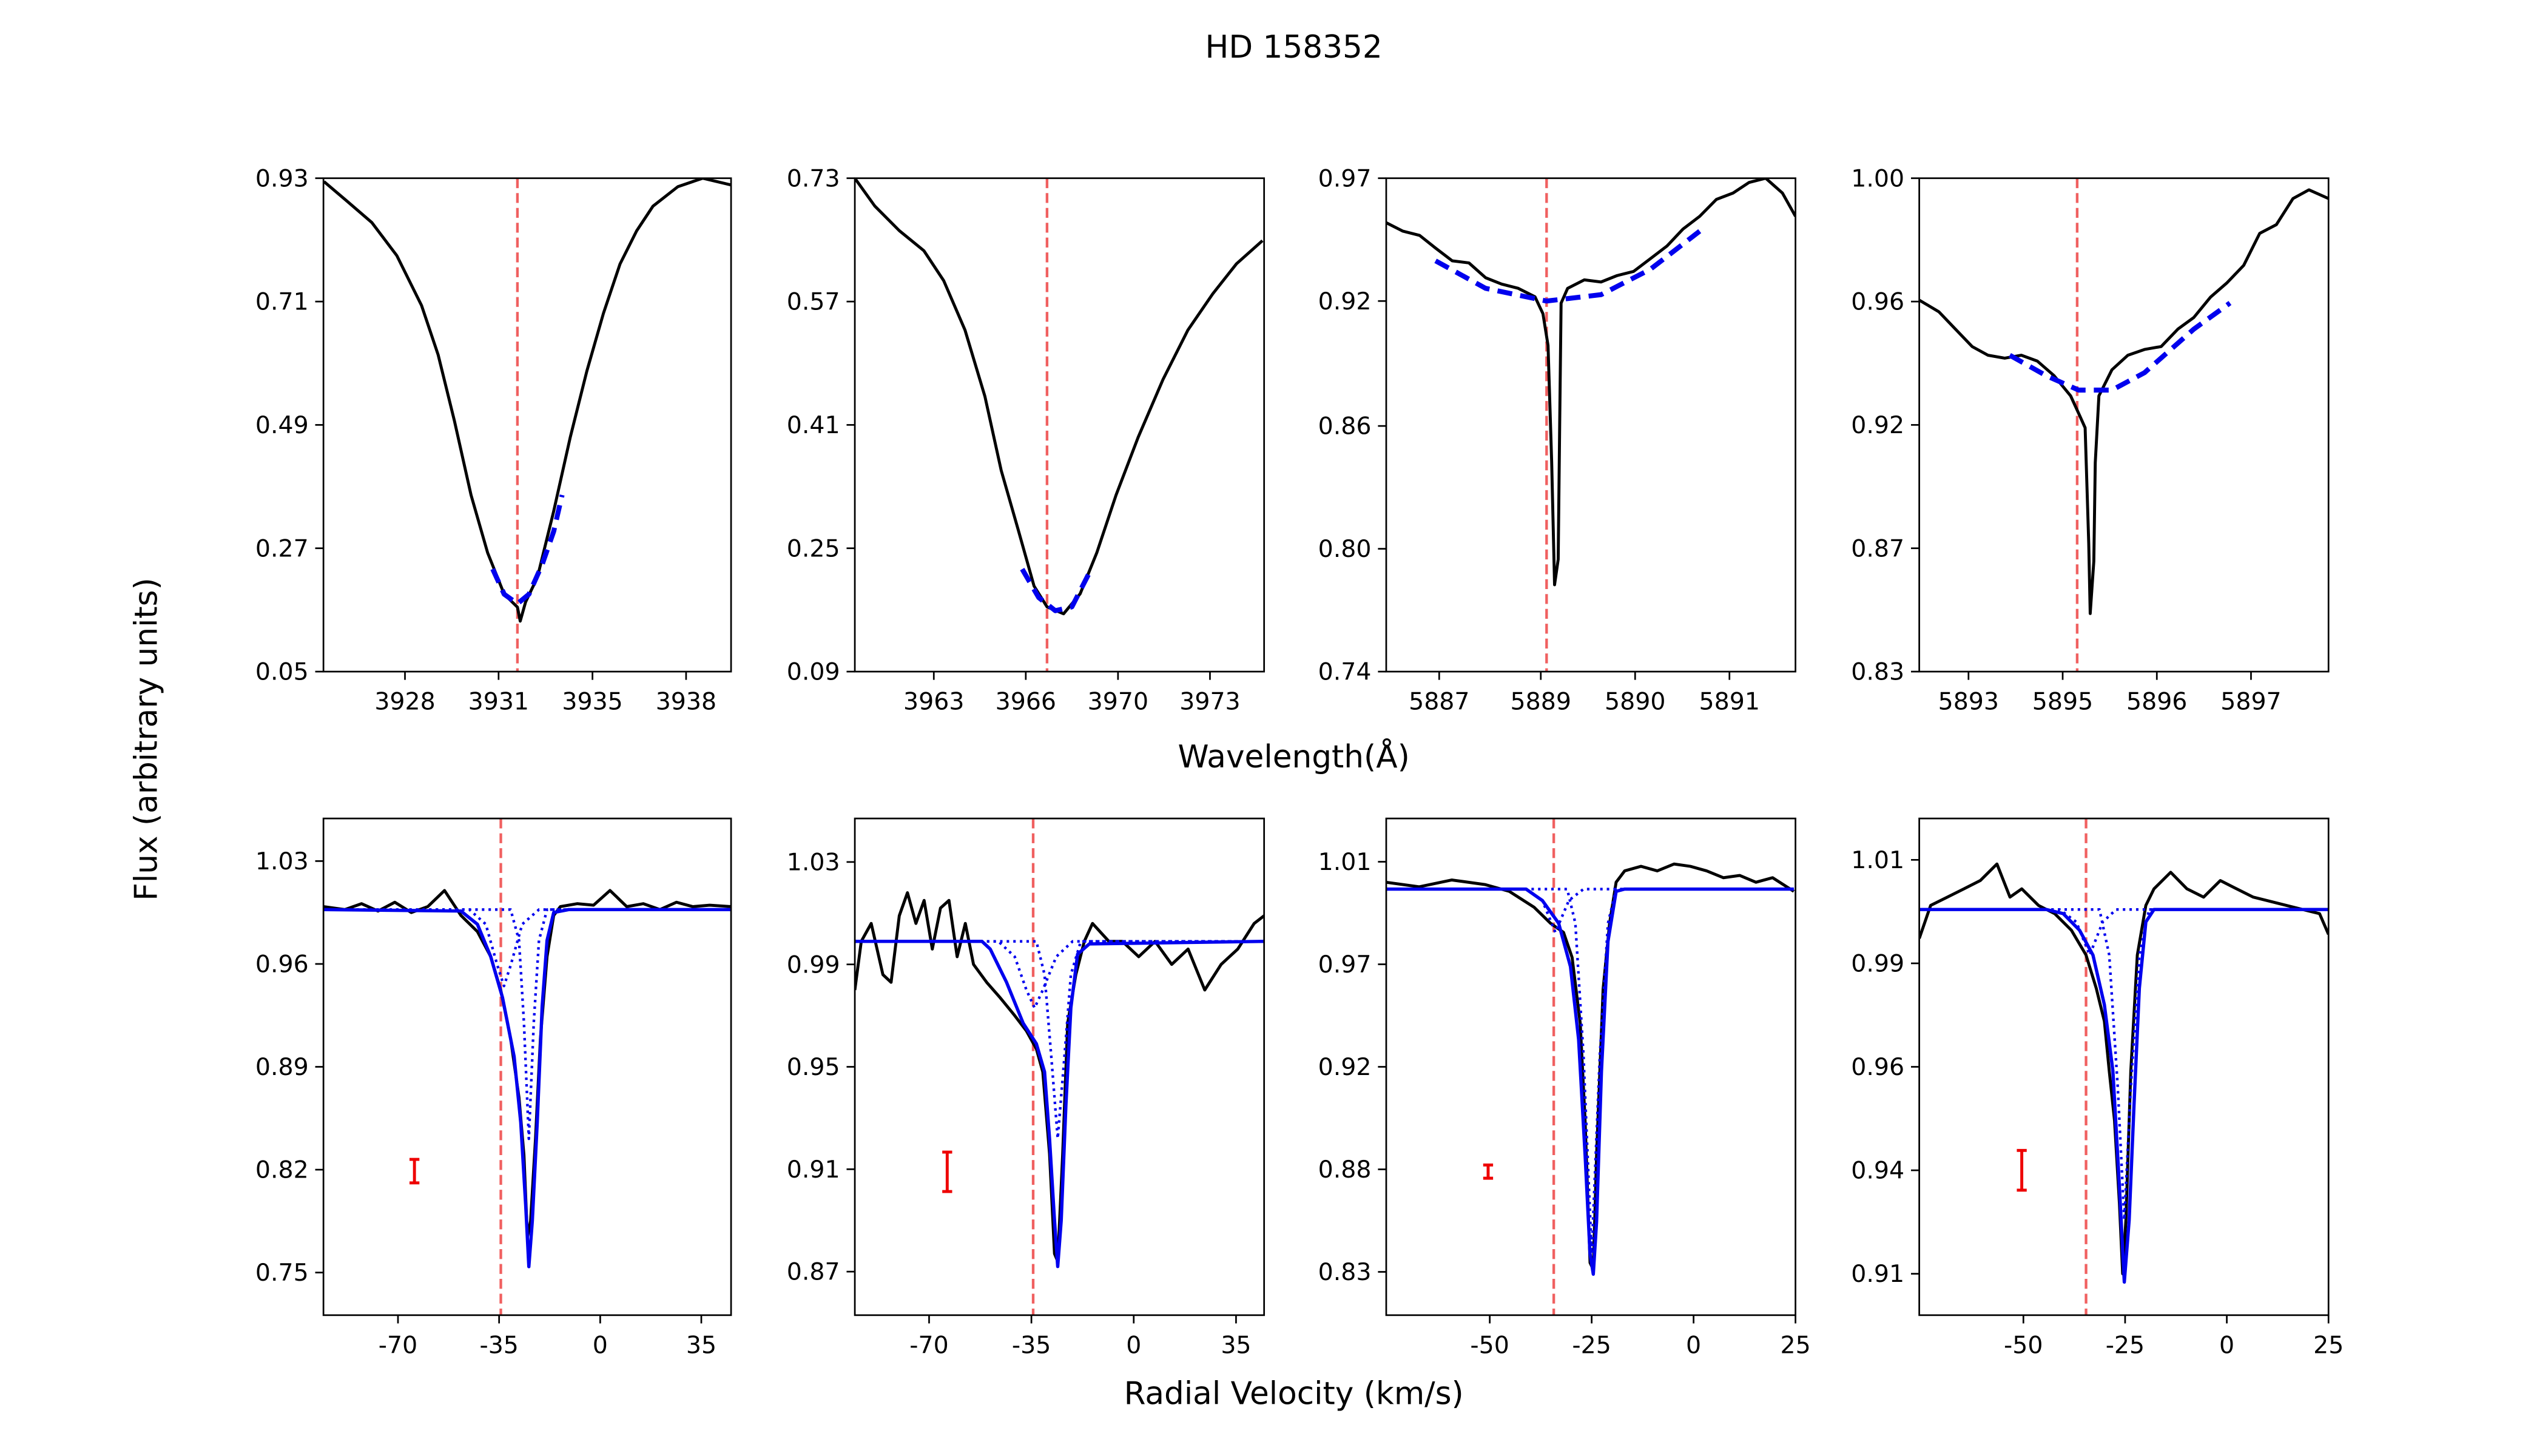 The image size is (2548, 1456). I want to click on y-tick-label: 0.09, so click(813, 672).